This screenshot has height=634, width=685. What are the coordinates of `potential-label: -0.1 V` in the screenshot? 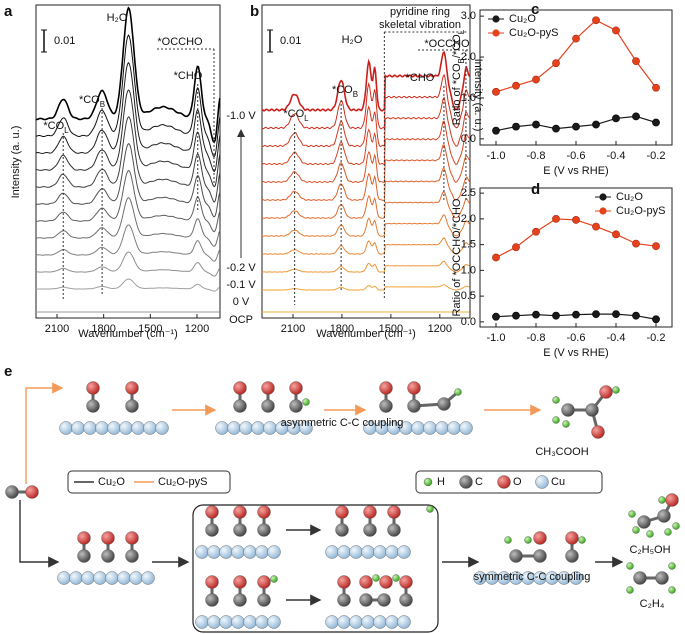 It's located at (241, 285).